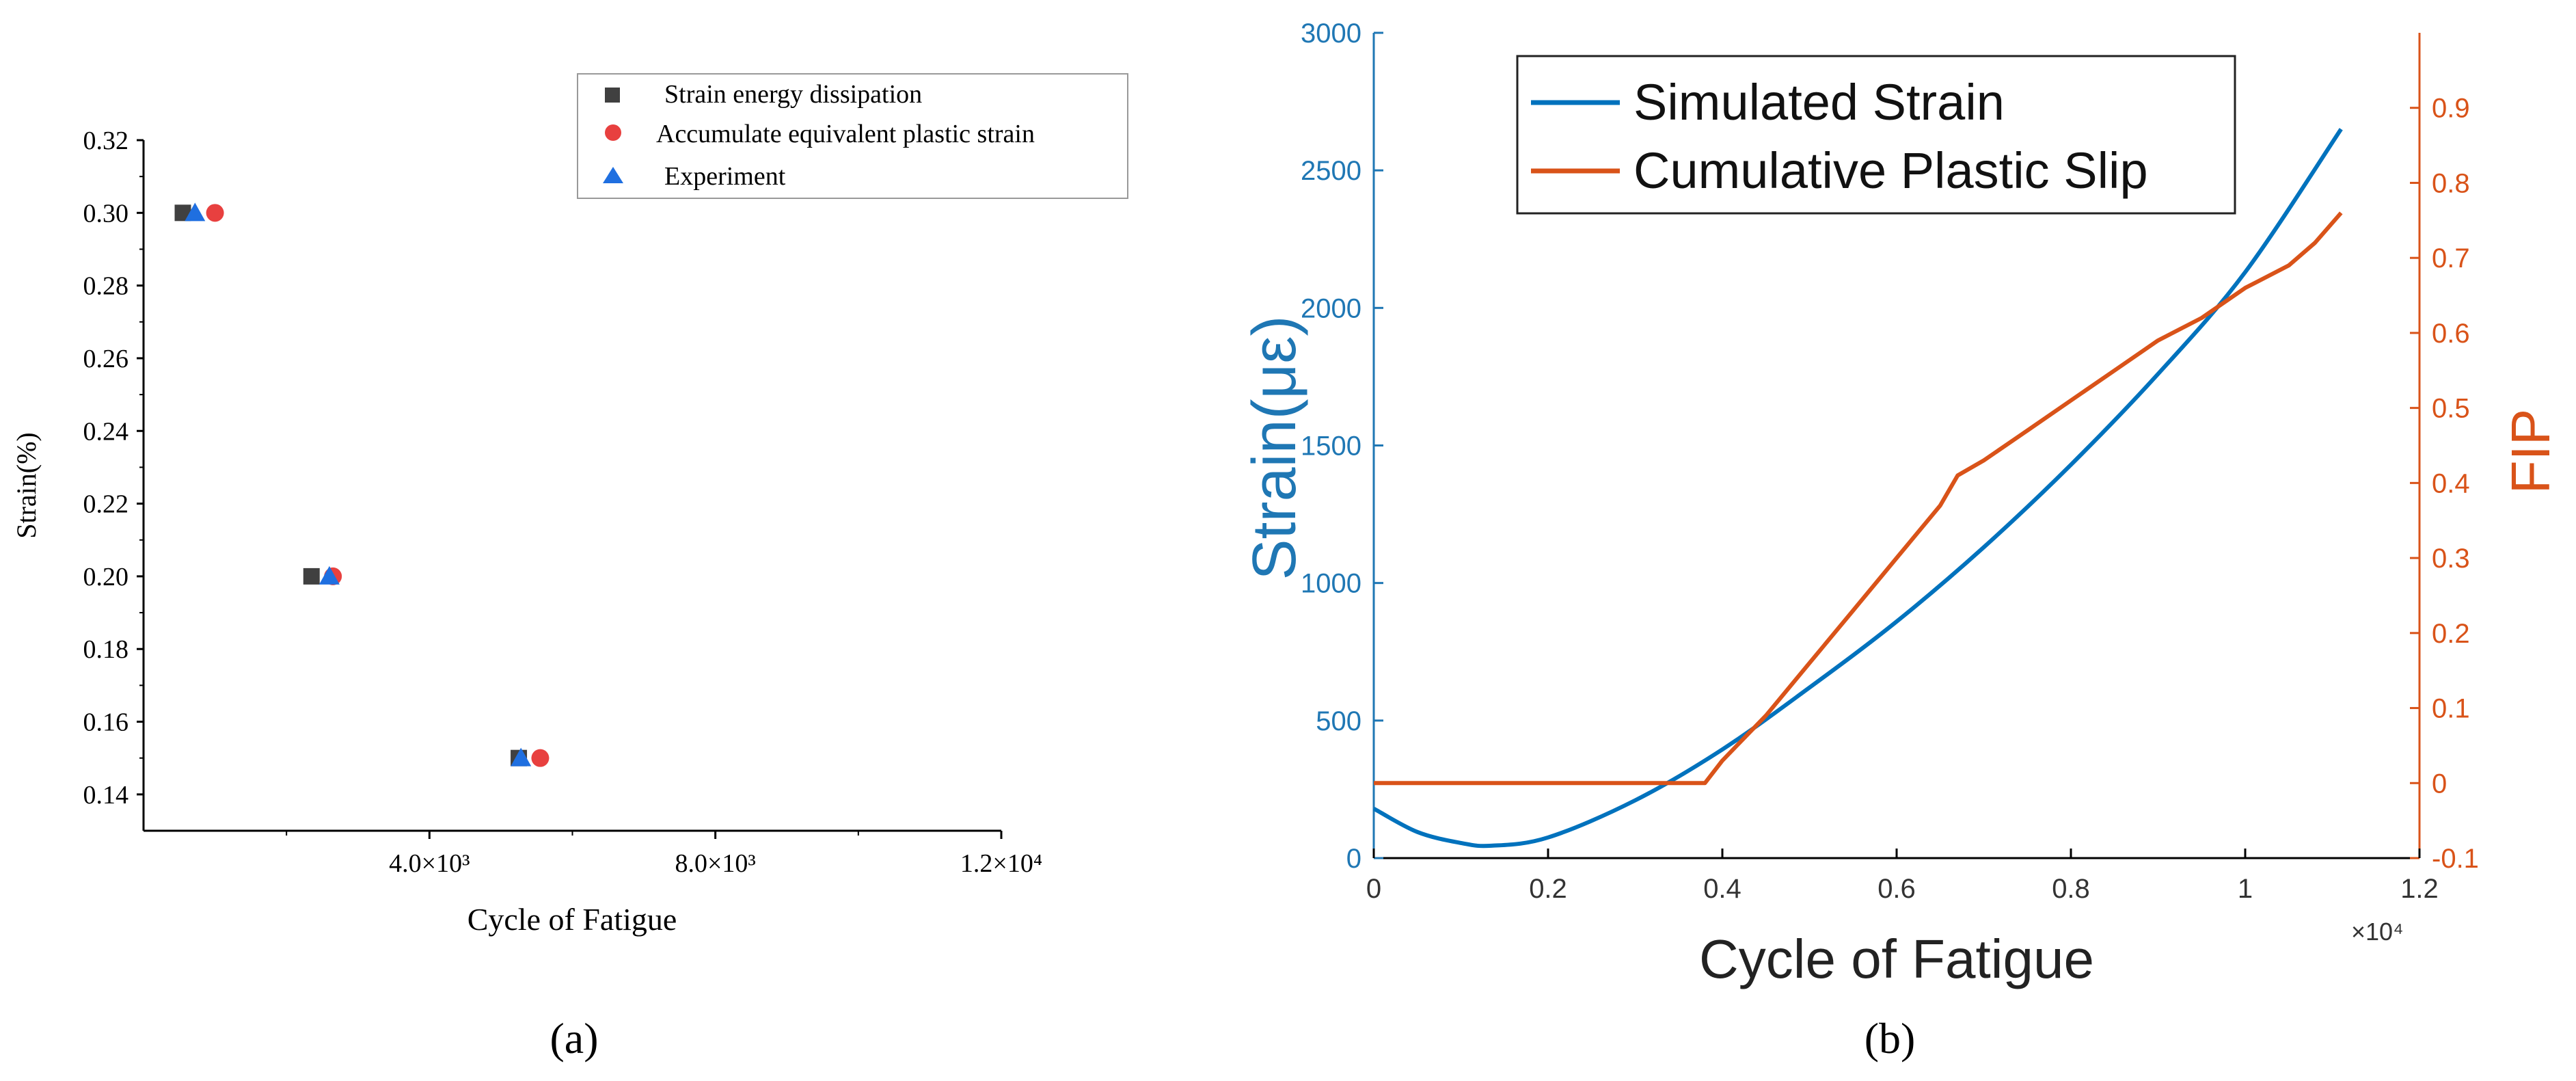  I want to click on b-left-tick-label: 0, so click(1353, 859).